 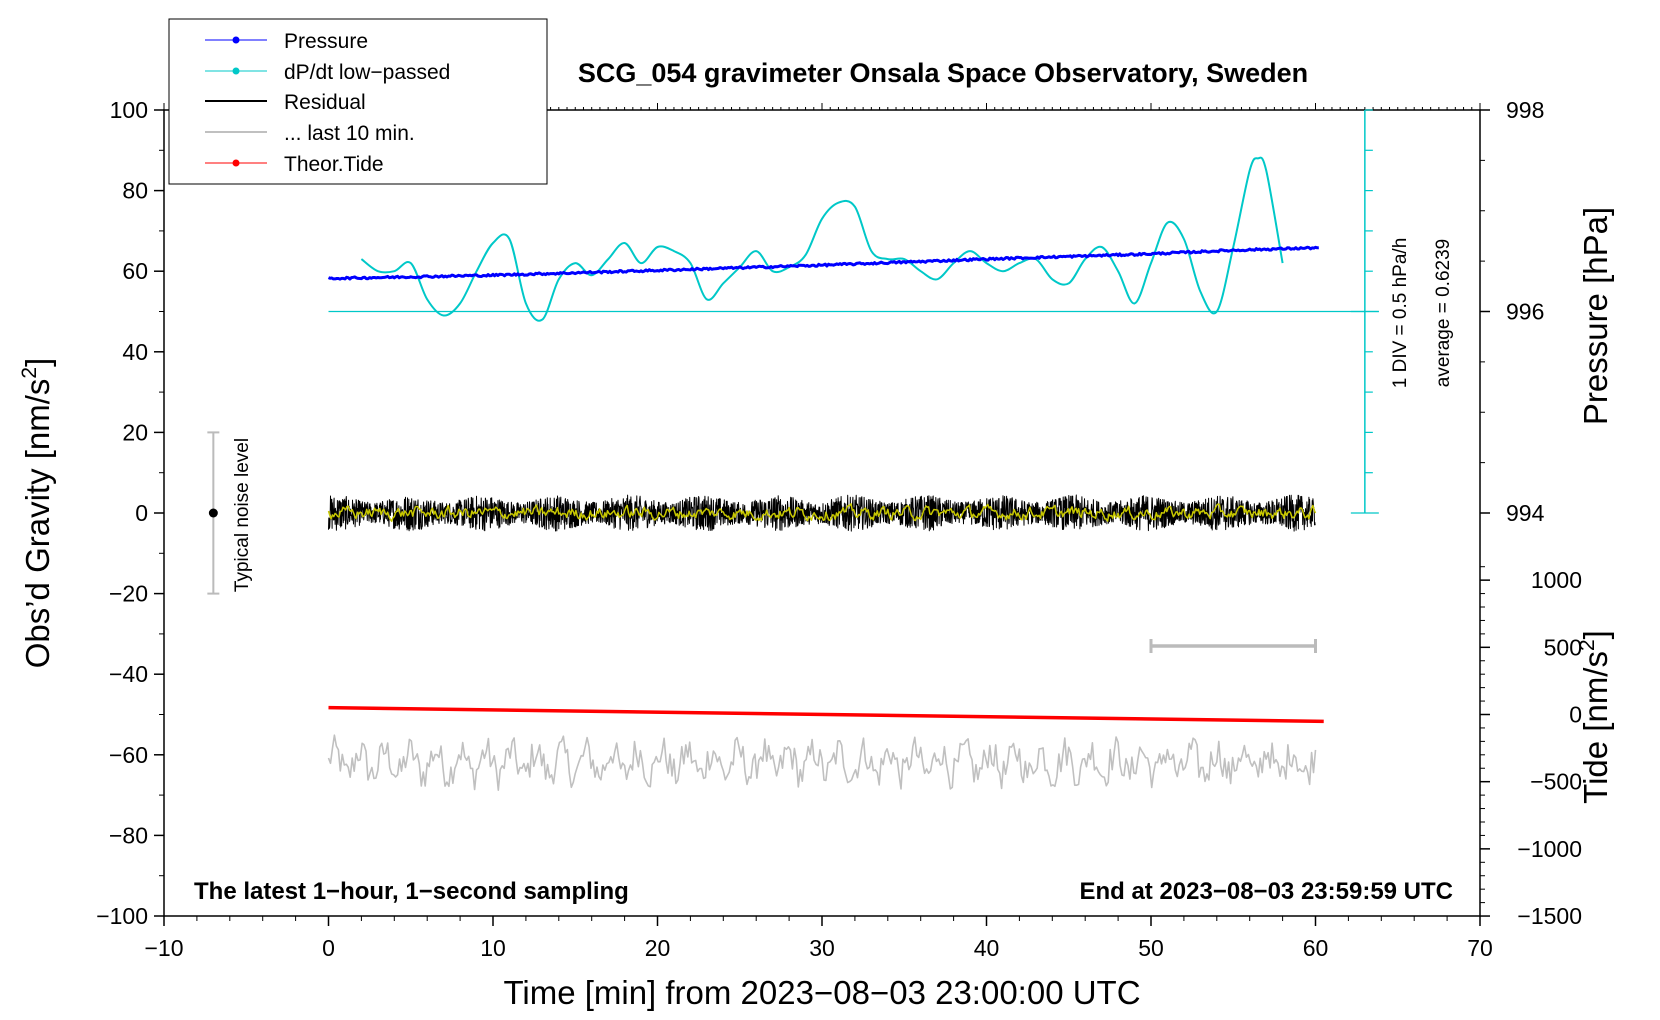 What do you see at coordinates (135, 191) in the screenshot?
I see `y-tick-label: 80` at bounding box center [135, 191].